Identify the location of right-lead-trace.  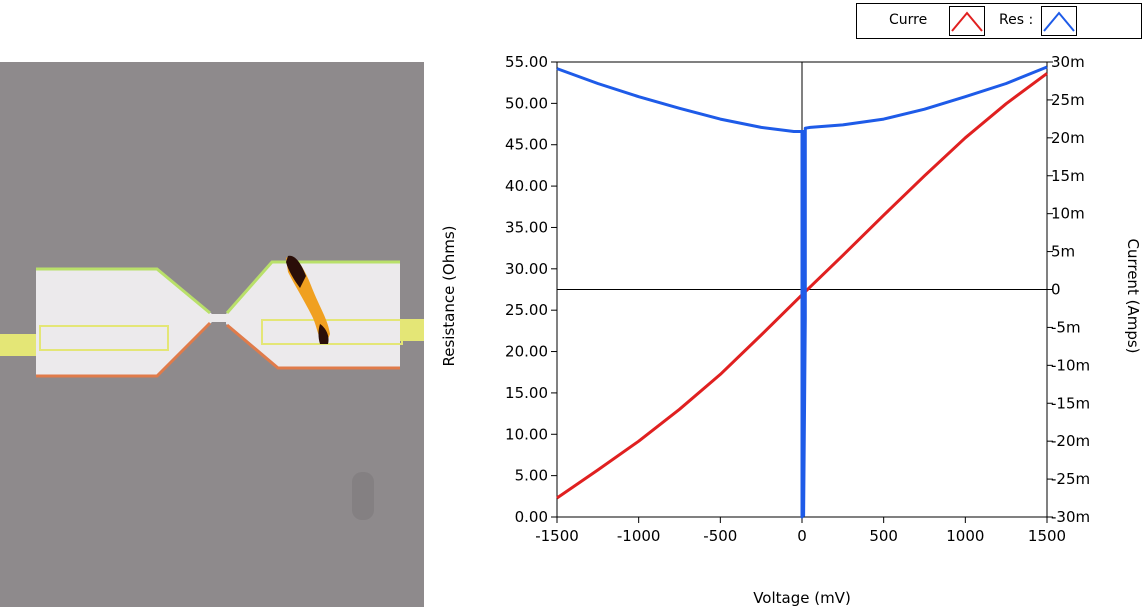
(411, 330).